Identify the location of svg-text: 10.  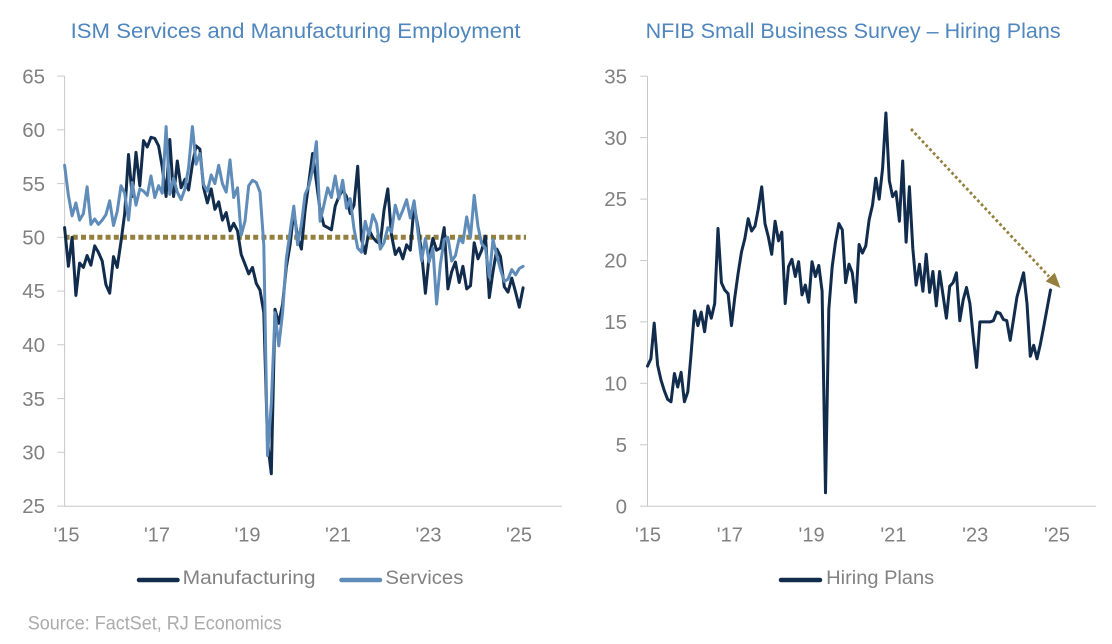
(615, 384).